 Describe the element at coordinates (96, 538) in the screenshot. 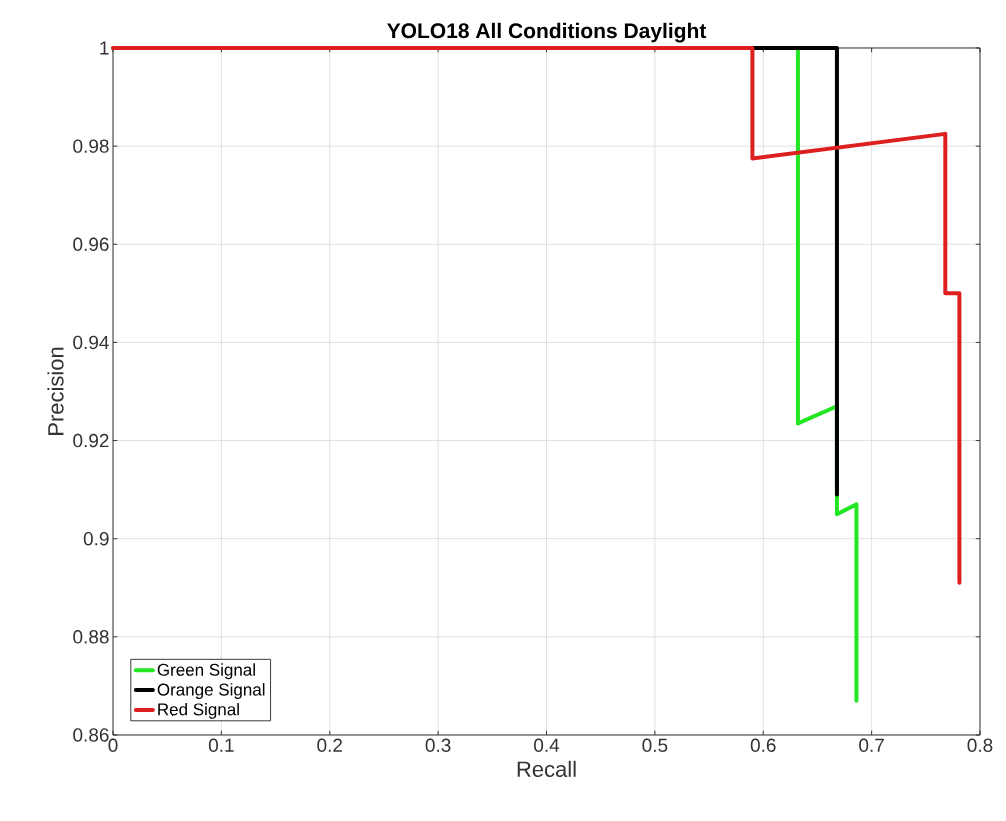

I see `y-tick-label: 0.9` at that location.